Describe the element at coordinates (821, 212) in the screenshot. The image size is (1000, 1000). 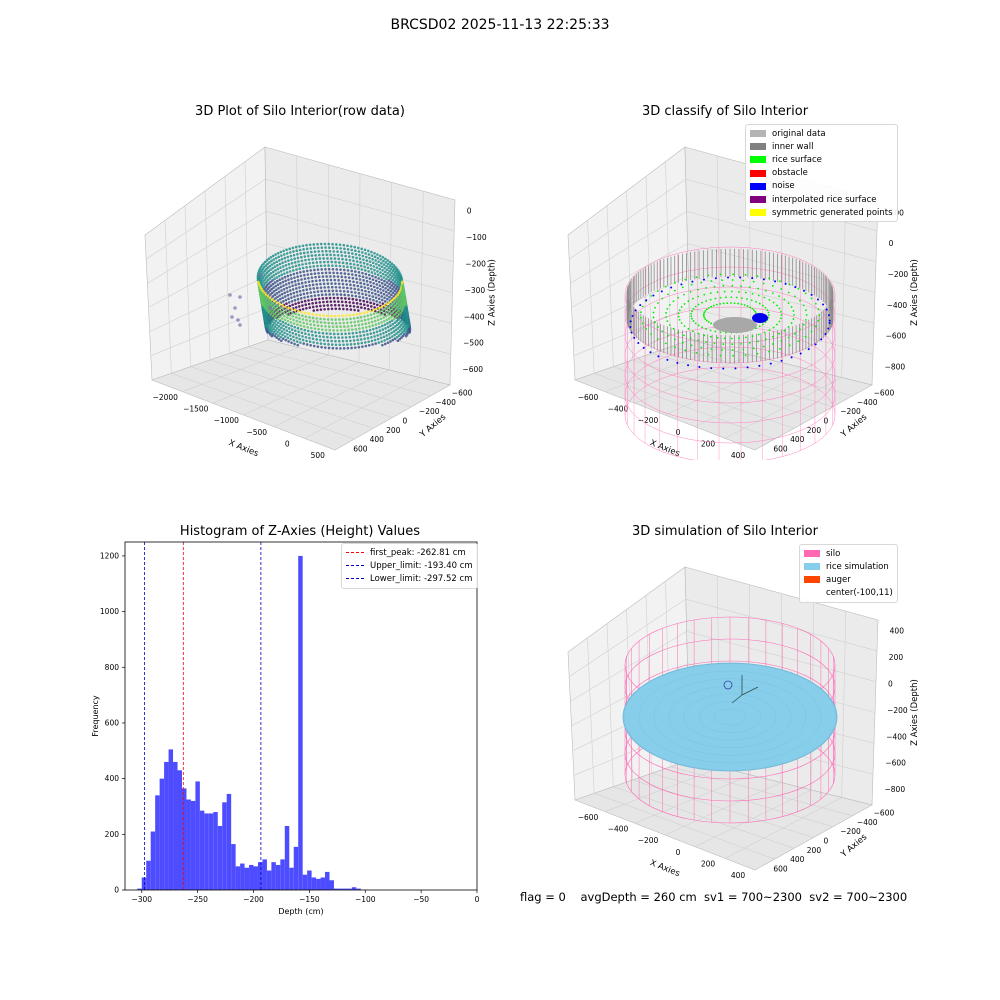
I see `legend-item: symmetric generated points` at that location.